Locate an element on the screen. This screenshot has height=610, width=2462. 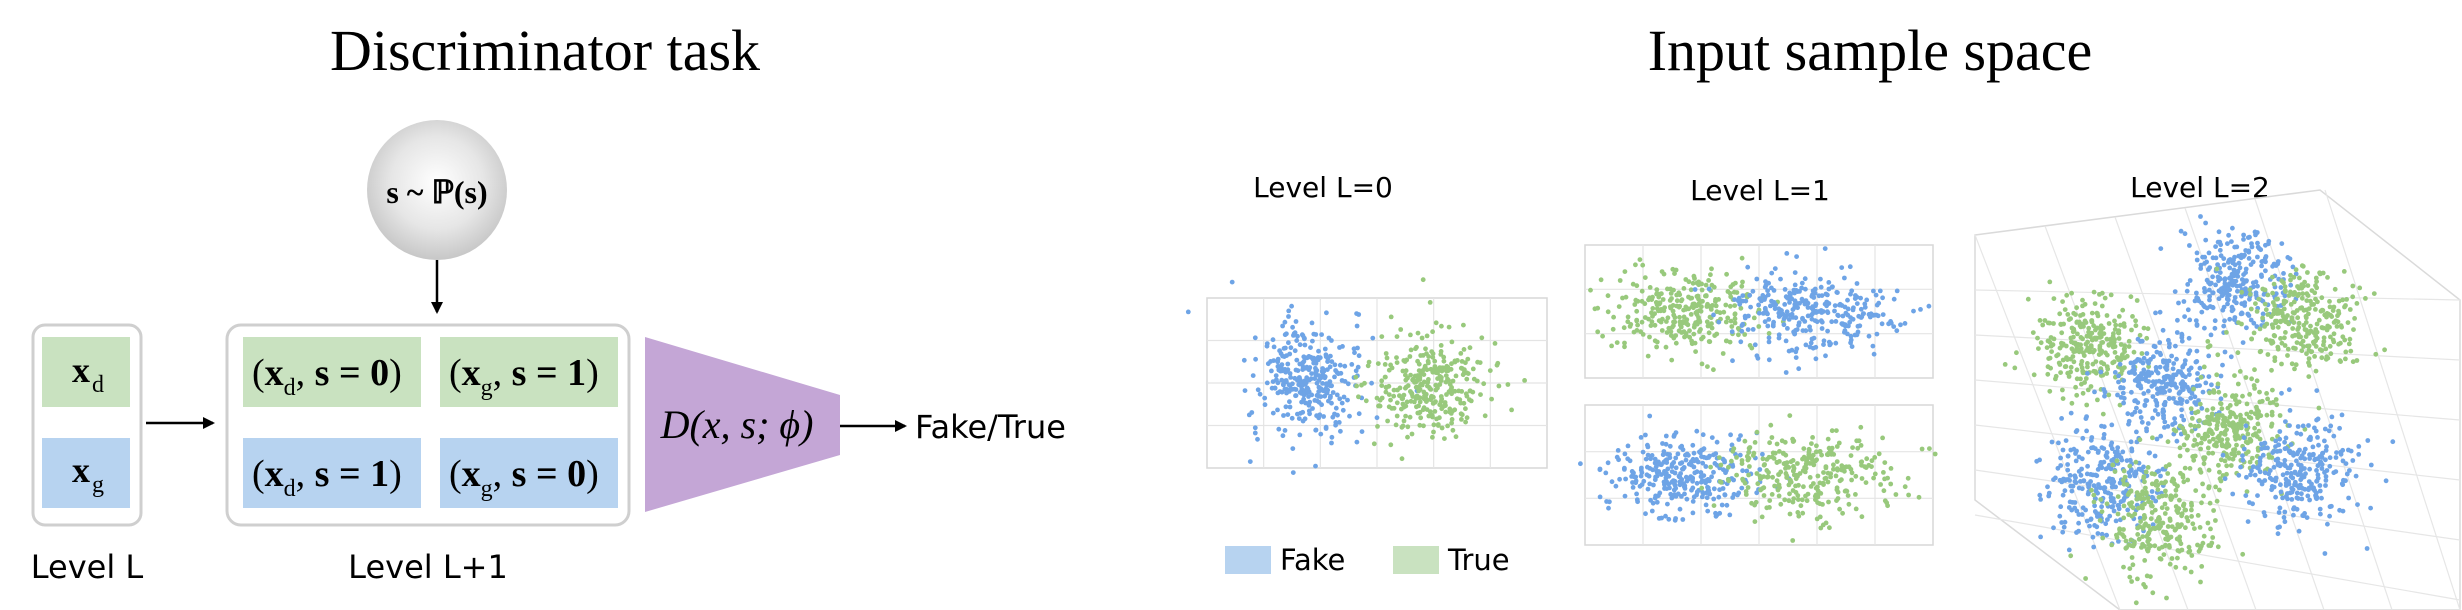
legend-true-label: True is located at coordinates (1478, 560).